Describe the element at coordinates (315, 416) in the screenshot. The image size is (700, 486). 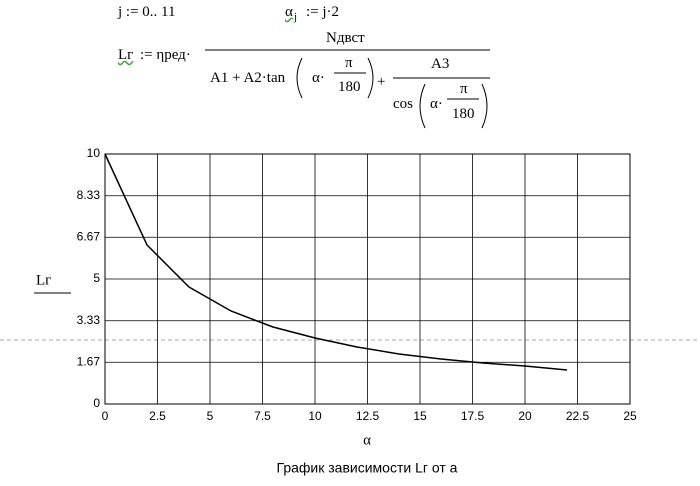
I see `x-tick-label: 10` at that location.